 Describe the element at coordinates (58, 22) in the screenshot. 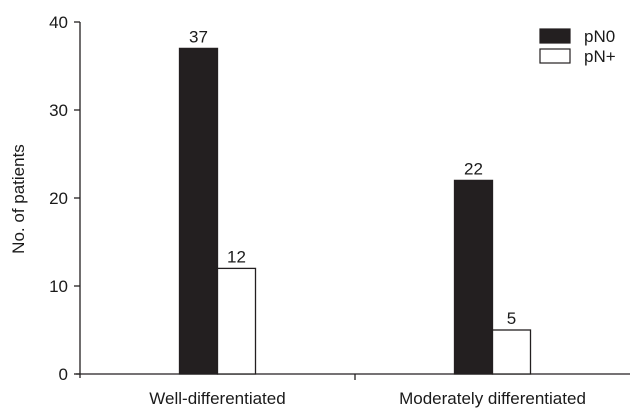

I see `y-tick-label: 40` at that location.